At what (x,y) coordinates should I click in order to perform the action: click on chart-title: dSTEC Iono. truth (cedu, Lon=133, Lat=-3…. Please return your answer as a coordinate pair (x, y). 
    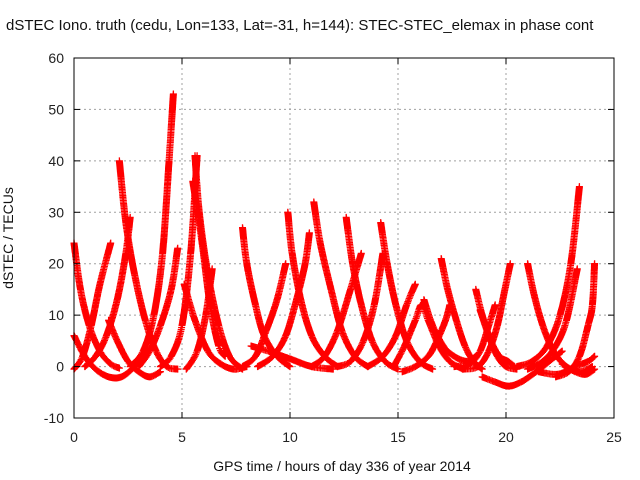
    Looking at the image, I should click on (300, 25).